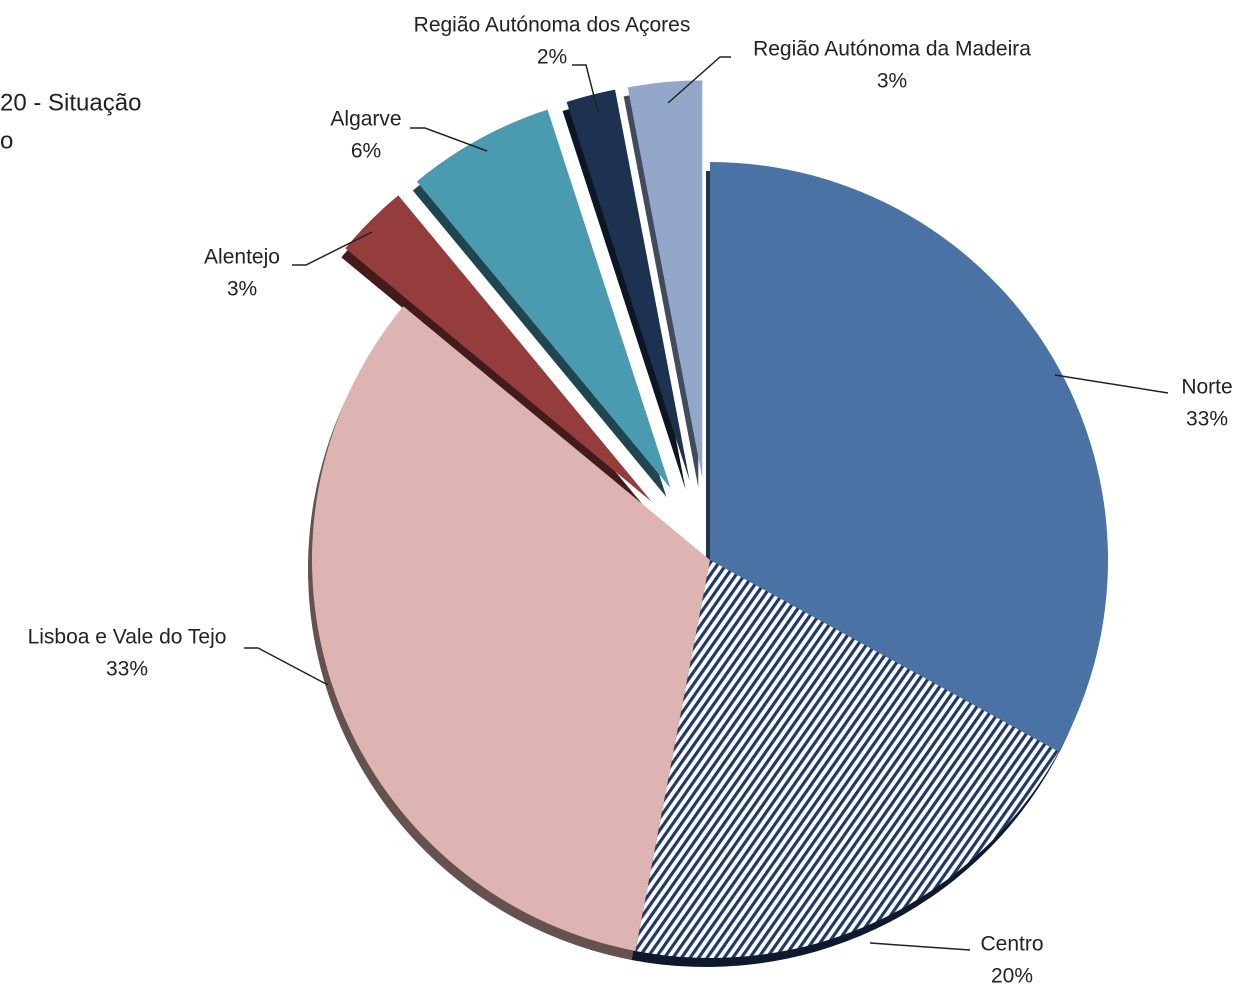  What do you see at coordinates (127, 637) in the screenshot?
I see `data-label-name: Lisboa e Vale do Tejo` at bounding box center [127, 637].